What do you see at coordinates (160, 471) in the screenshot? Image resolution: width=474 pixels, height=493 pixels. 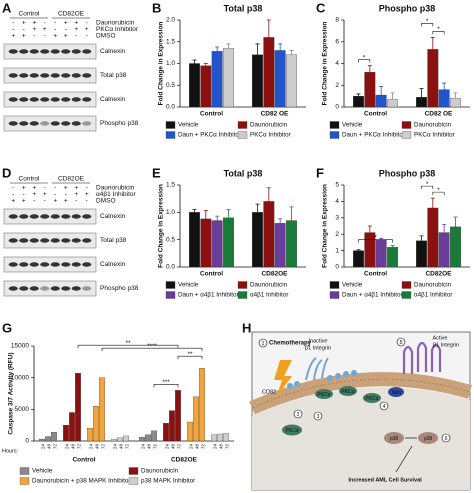 I see `legend-label: Daunorubicin` at bounding box center [160, 471].